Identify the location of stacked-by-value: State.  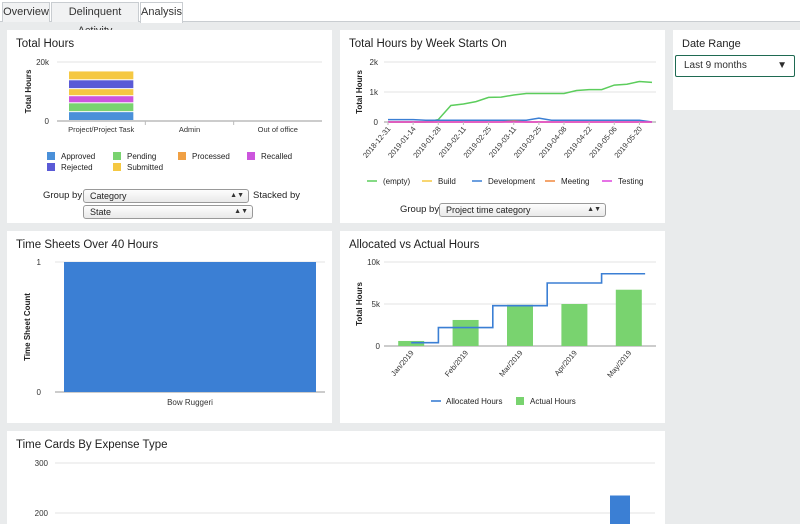
(101, 212).